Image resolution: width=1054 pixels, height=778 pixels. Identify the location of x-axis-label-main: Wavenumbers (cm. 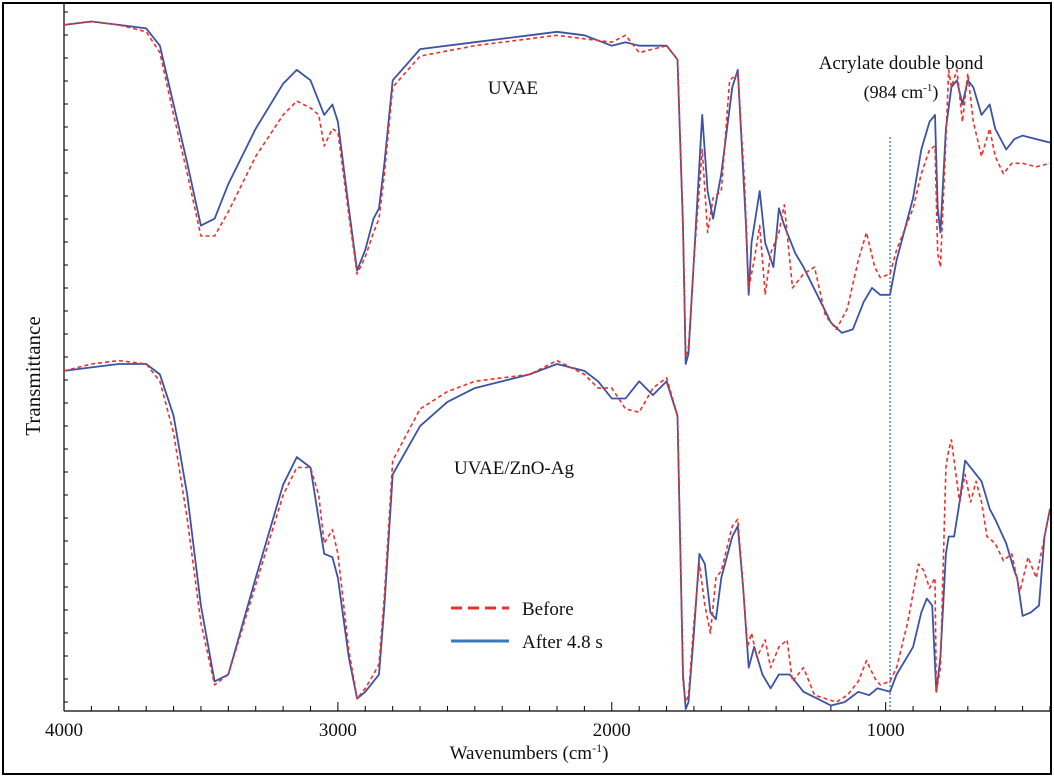
(521, 753).